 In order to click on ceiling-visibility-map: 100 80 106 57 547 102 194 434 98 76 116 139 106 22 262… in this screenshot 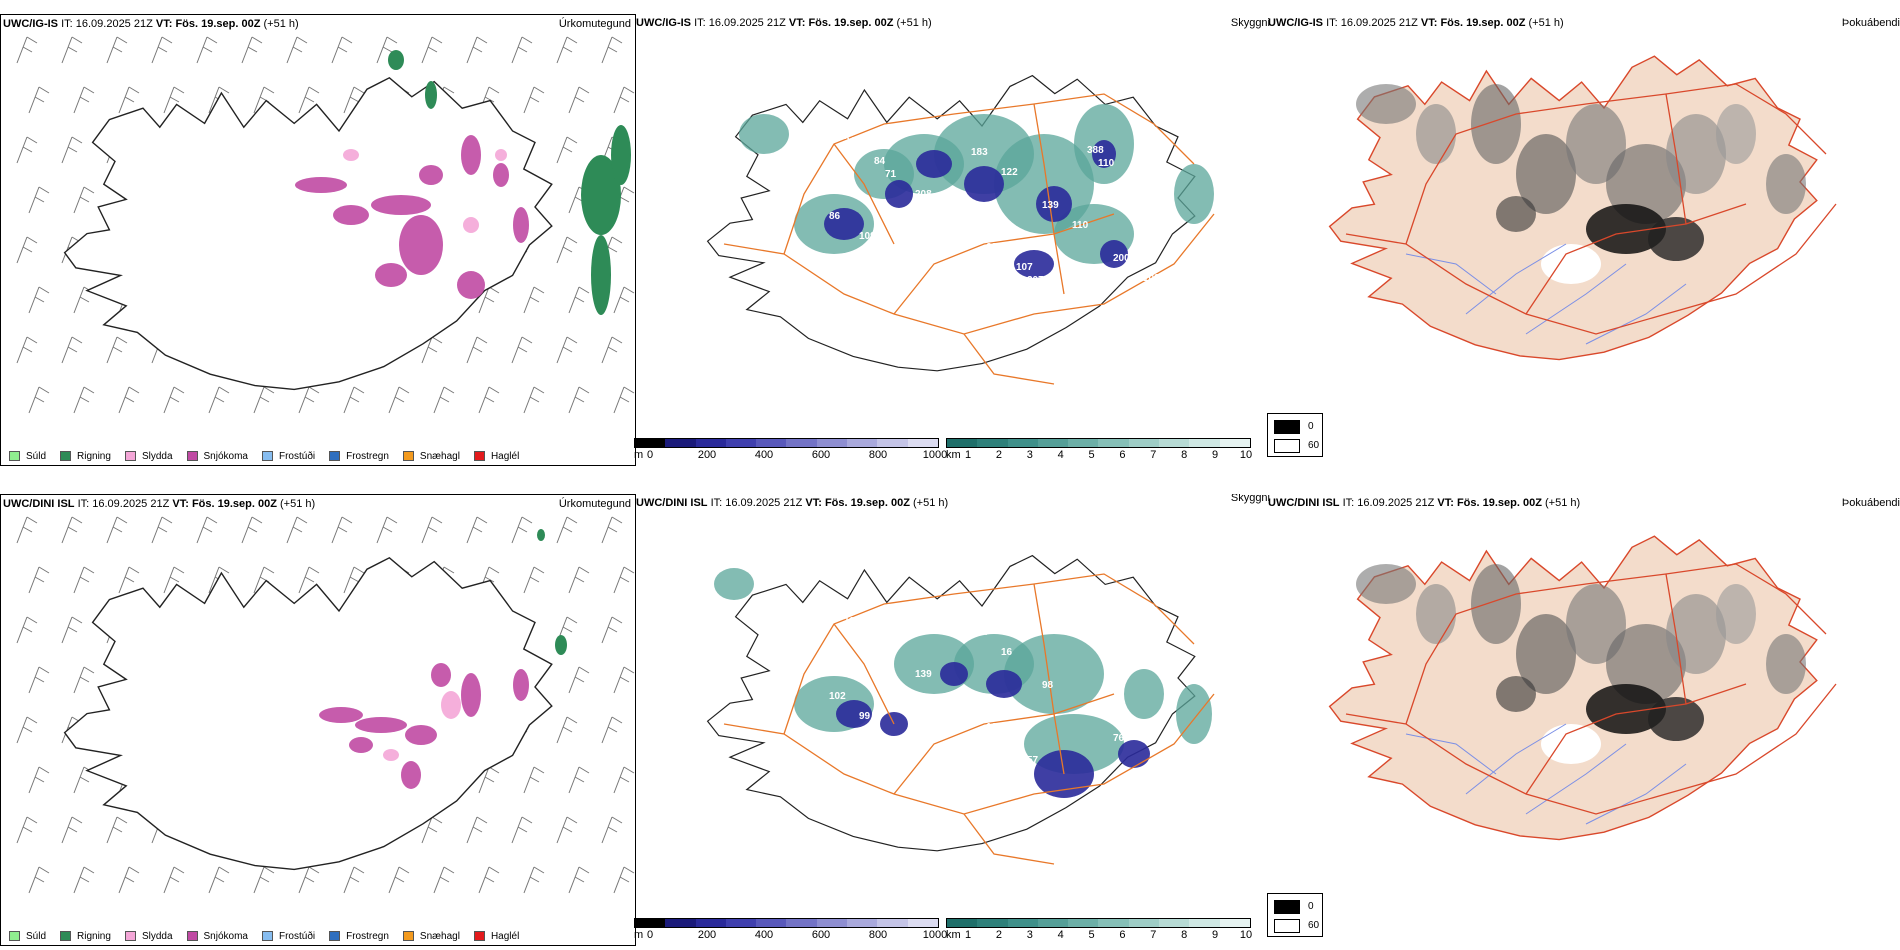, I will do `click(960, 709)`.